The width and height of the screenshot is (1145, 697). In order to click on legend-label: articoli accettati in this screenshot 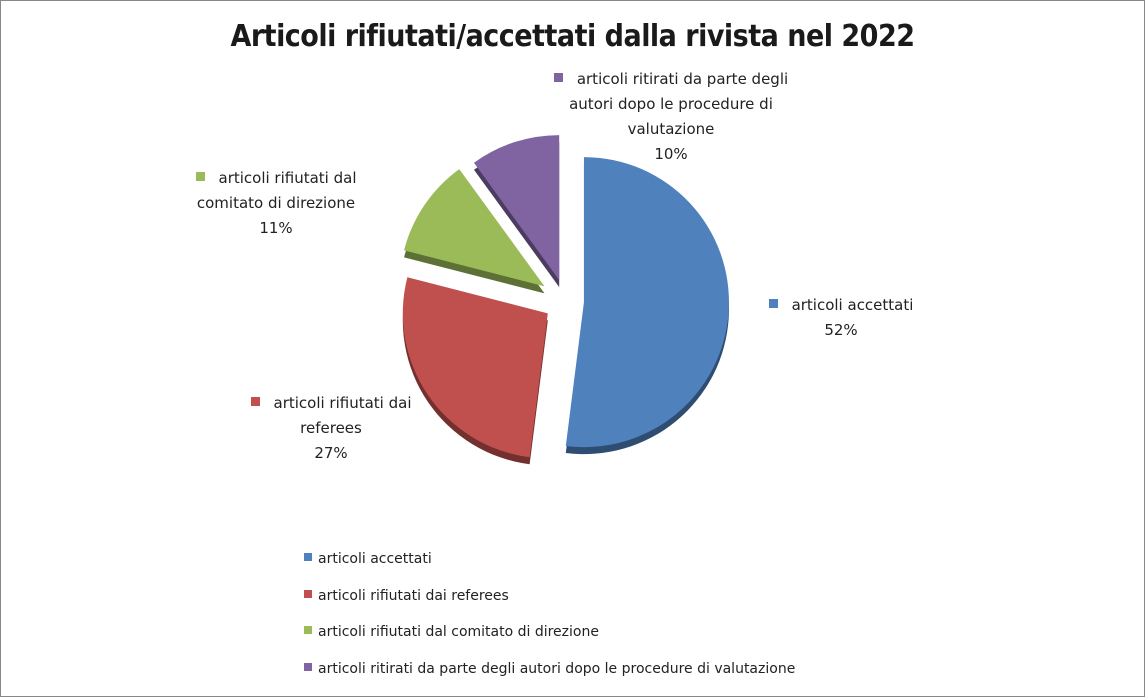, I will do `click(375, 559)`.